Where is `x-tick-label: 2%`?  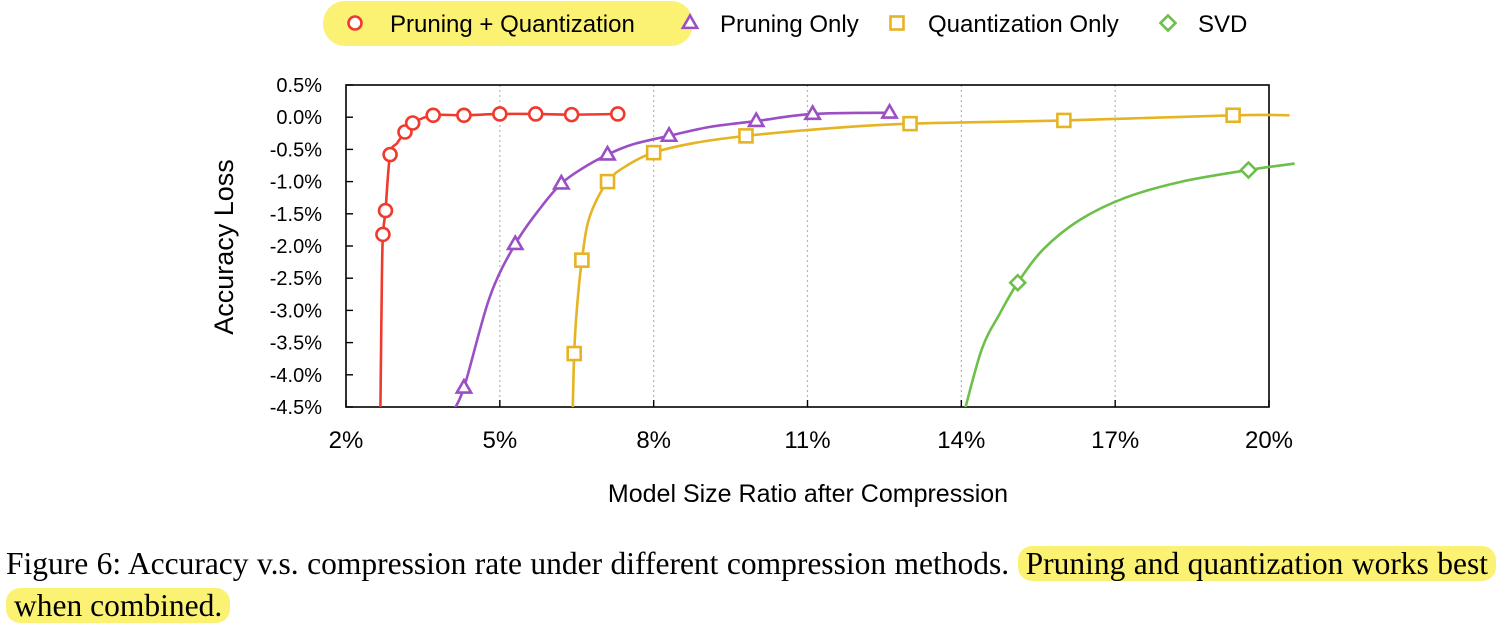 x-tick-label: 2% is located at coordinates (346, 440).